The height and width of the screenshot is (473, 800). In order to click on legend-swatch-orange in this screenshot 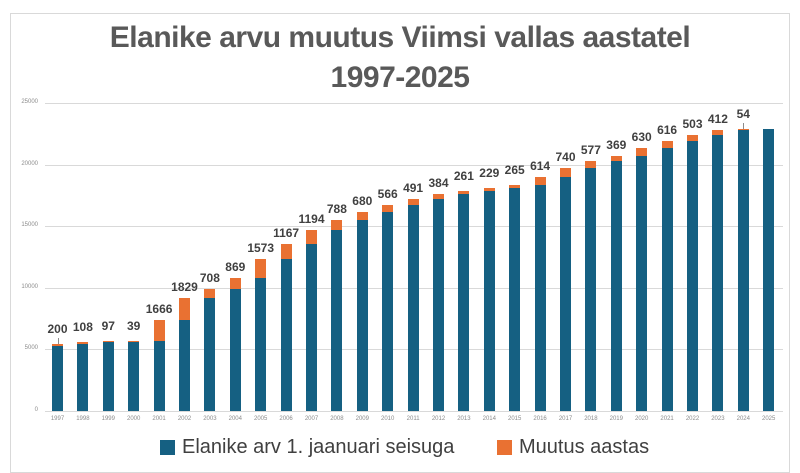, I will do `click(504, 447)`.